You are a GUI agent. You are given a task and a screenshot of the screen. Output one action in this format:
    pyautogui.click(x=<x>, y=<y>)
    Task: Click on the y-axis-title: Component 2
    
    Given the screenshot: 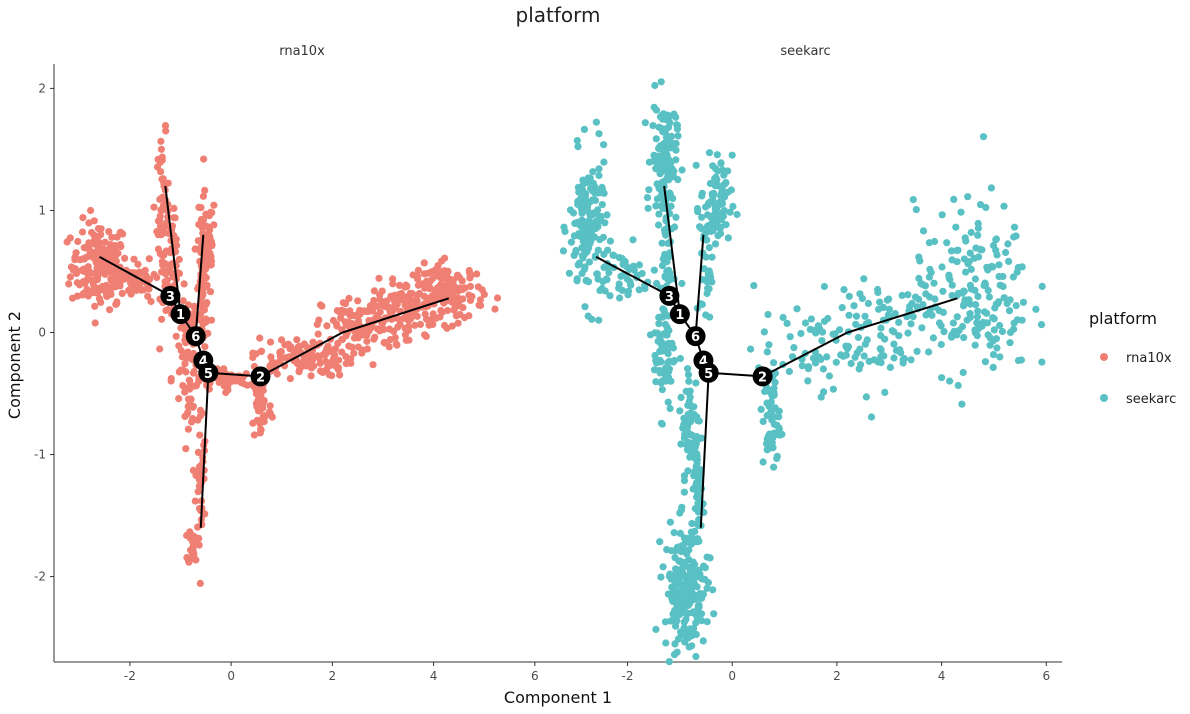 What is the action you would take?
    pyautogui.click(x=14, y=365)
    